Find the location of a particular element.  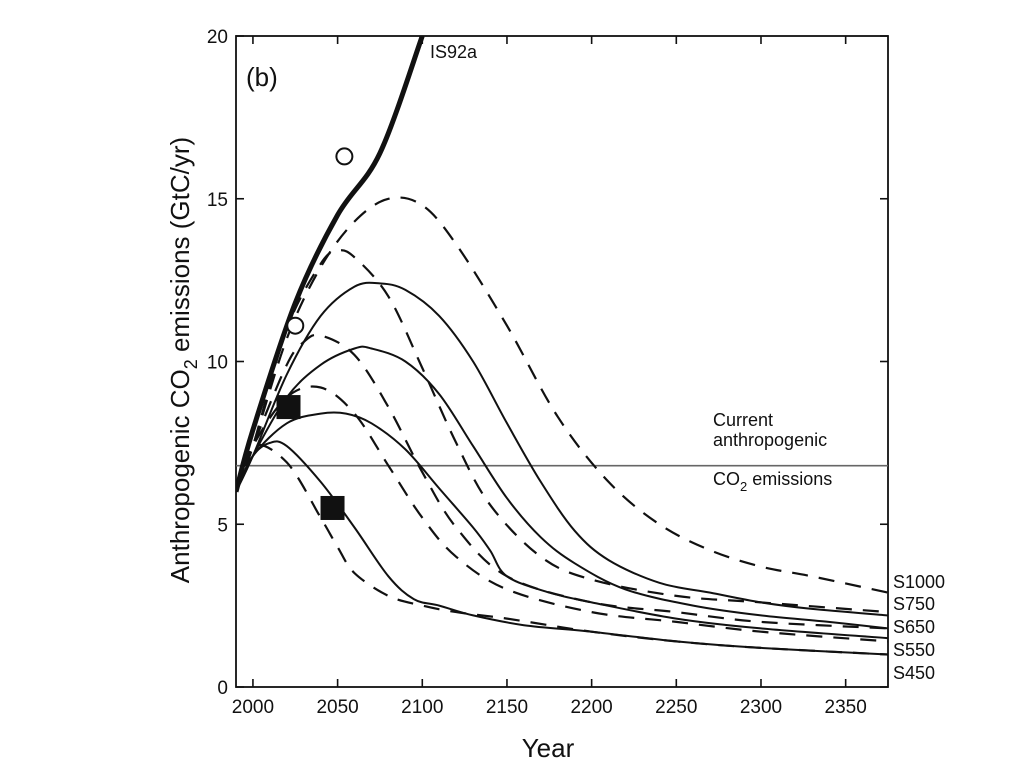

y-tick-label: 15 is located at coordinates (217, 200).